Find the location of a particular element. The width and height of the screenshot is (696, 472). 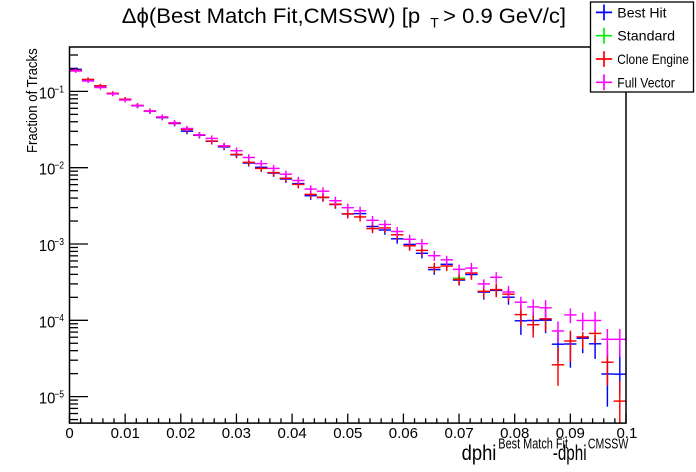

svg-text: > 0.9 GeV/c] is located at coordinates (504, 16).